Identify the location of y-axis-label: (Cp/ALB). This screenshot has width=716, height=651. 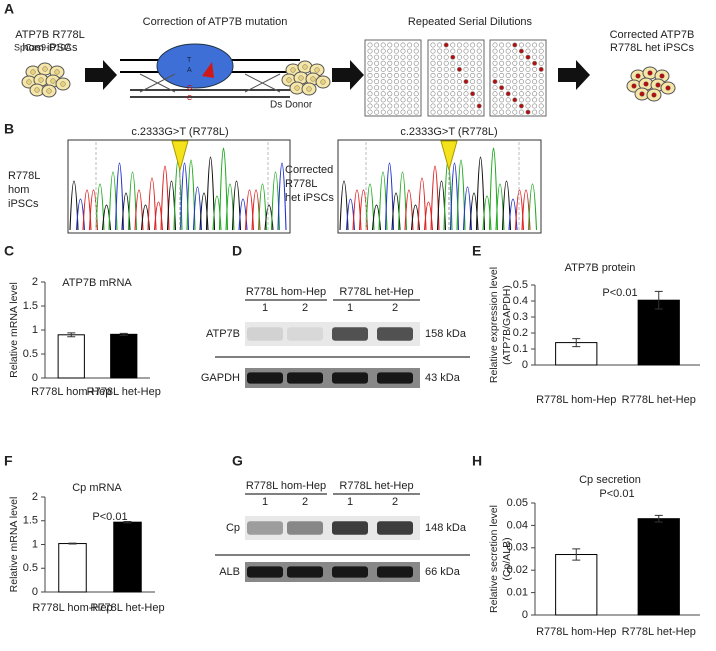
(507, 558).